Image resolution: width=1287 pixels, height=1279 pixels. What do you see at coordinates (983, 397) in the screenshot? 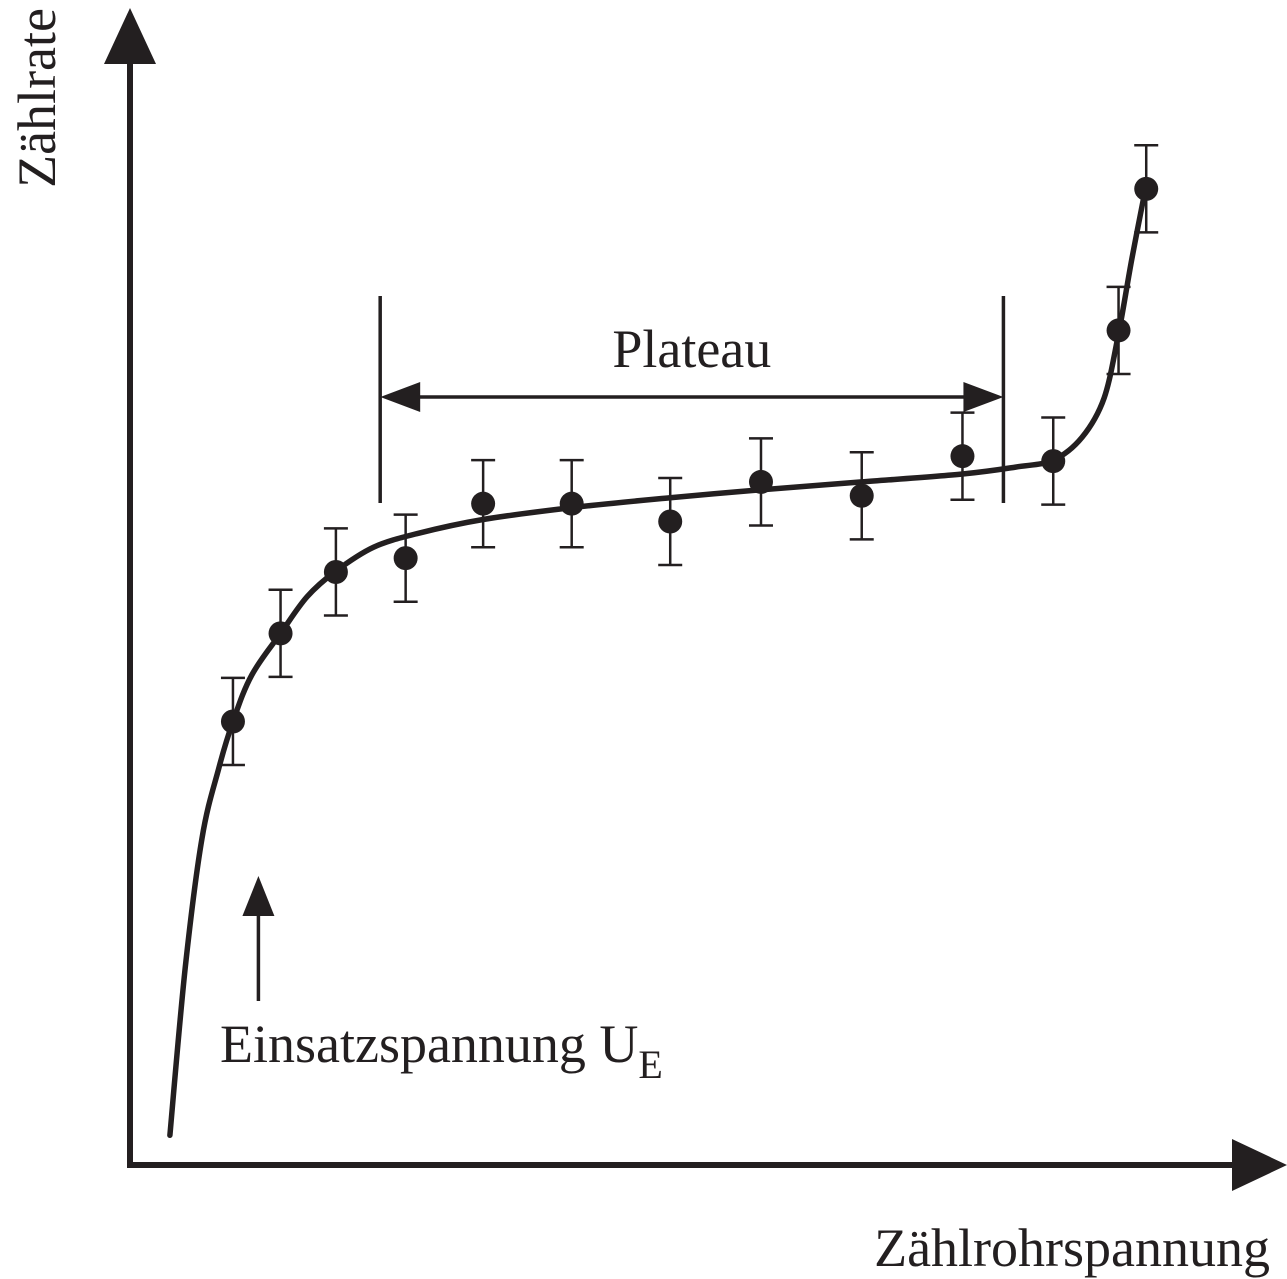
I see `plateau-arrowhead-right` at bounding box center [983, 397].